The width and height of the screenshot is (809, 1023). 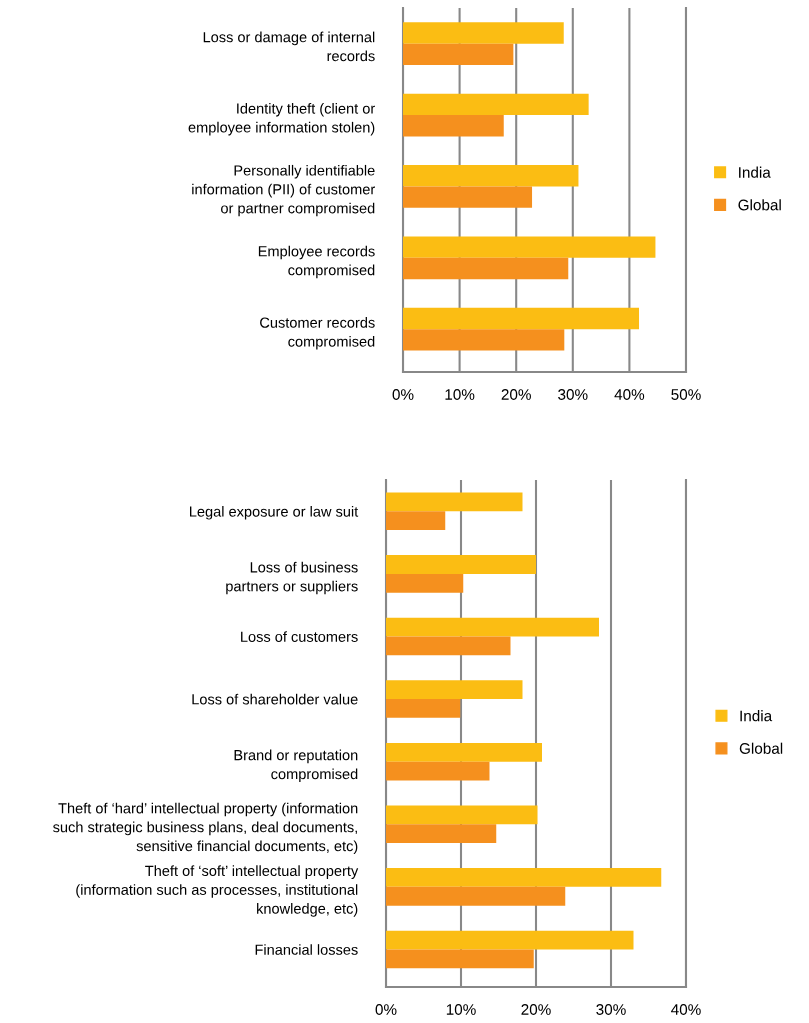 I want to click on y-tick-label: Loss of customers, so click(x=299, y=636).